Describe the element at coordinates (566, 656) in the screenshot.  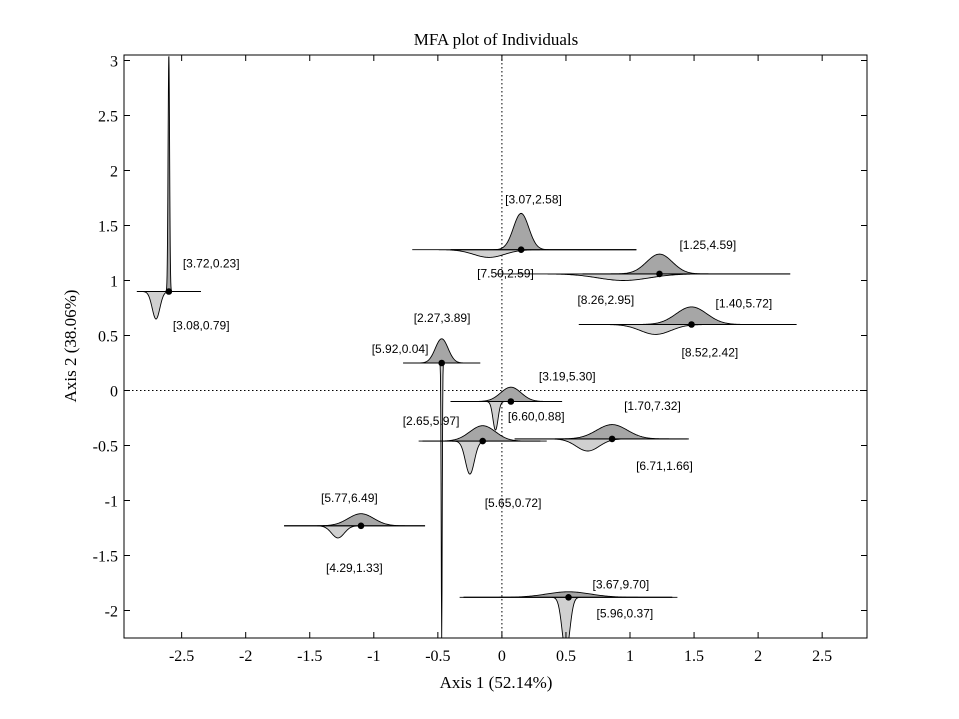
I see `x-tick-label: 0.5` at that location.